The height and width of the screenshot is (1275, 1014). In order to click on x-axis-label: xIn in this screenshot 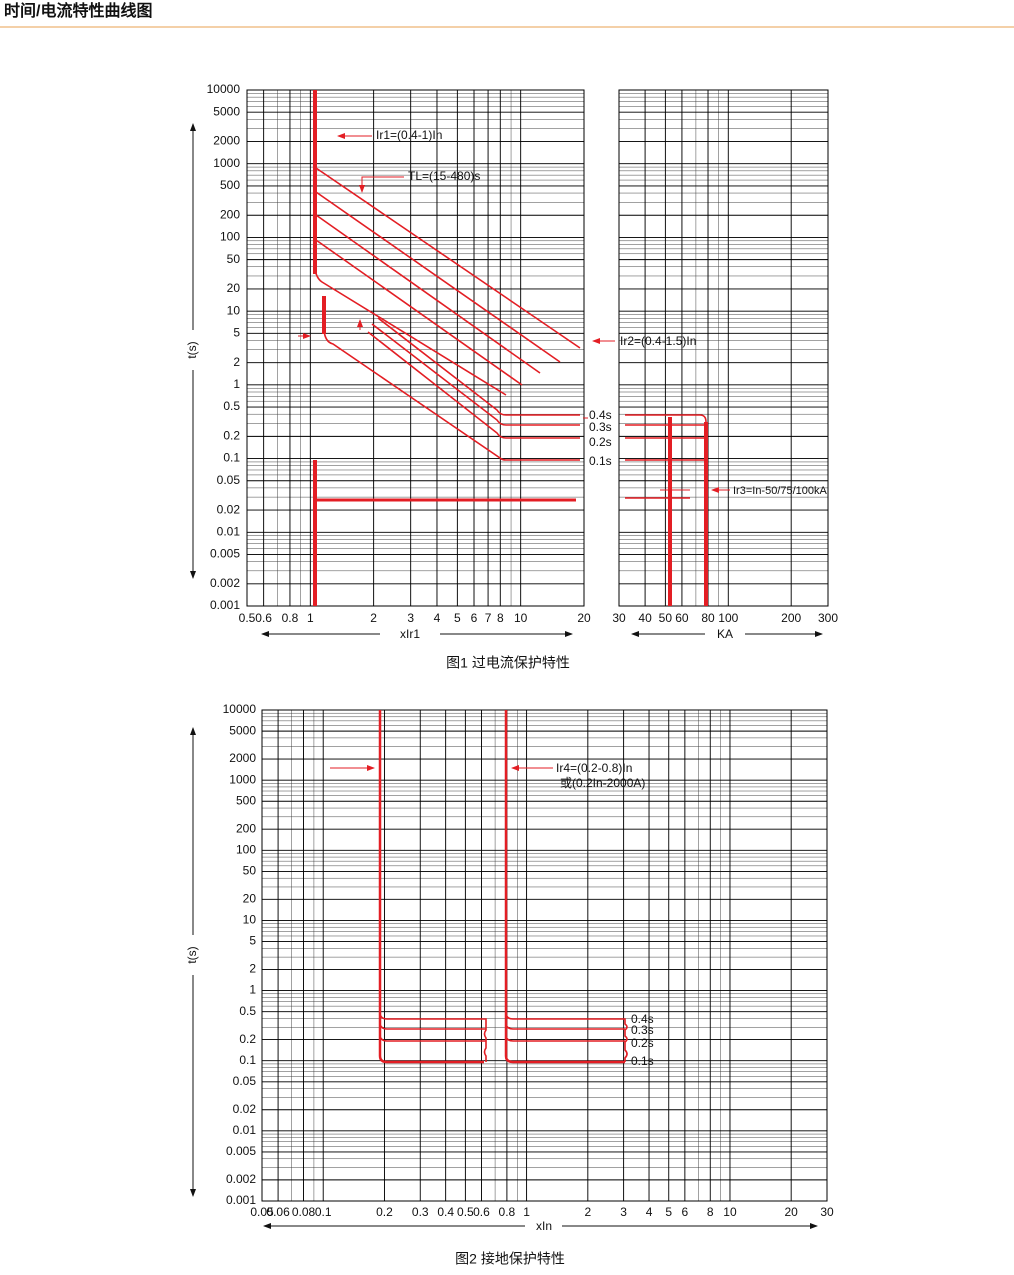, I will do `click(544, 1226)`.